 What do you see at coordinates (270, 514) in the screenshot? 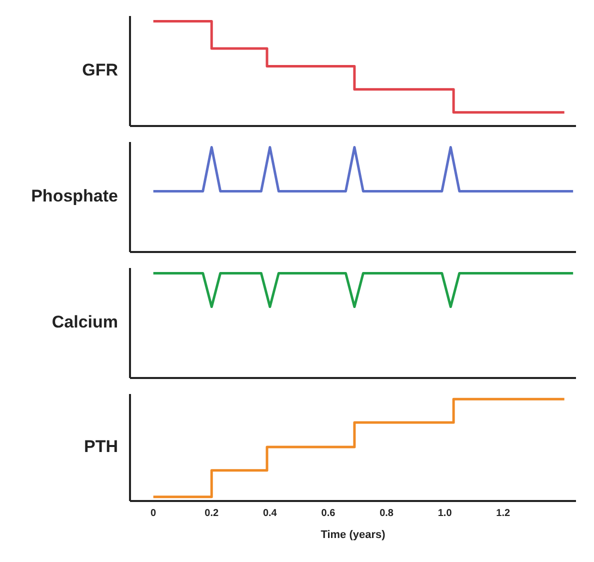
I see `x-tick-label: 0.4` at bounding box center [270, 514].